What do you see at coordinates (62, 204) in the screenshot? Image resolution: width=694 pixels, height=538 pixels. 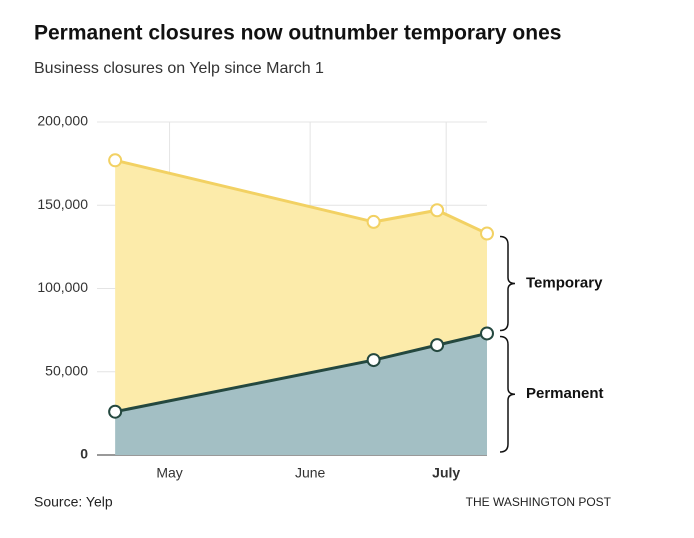 I see `y-tick-label: 150,000` at bounding box center [62, 204].